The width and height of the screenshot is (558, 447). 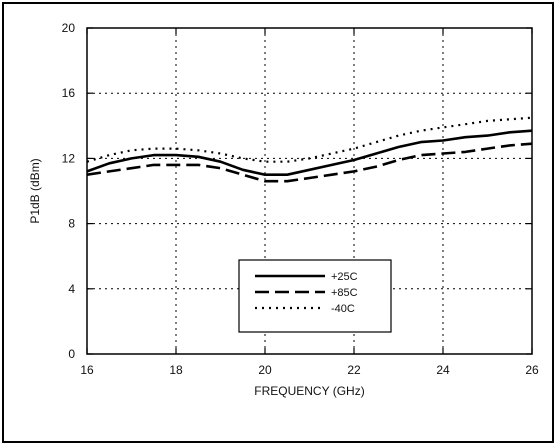 What do you see at coordinates (87, 370) in the screenshot?
I see `x-tick-label: 16` at bounding box center [87, 370].